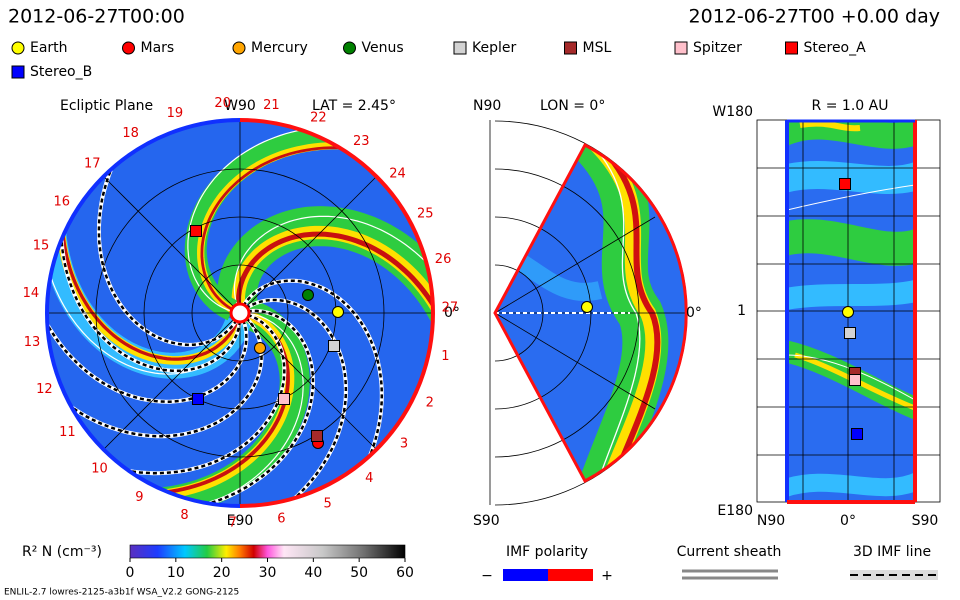  What do you see at coordinates (31, 293) in the screenshot?
I see `carrington-label: 14` at bounding box center [31, 293].